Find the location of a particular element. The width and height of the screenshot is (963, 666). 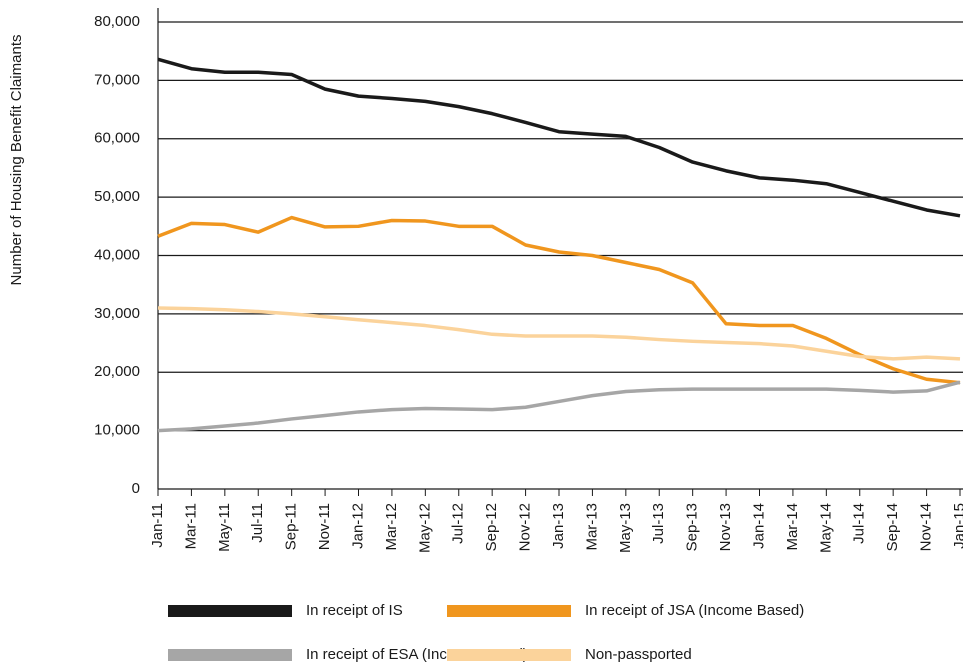

x-tick-label: Jul-11 is located at coordinates (257, 523).